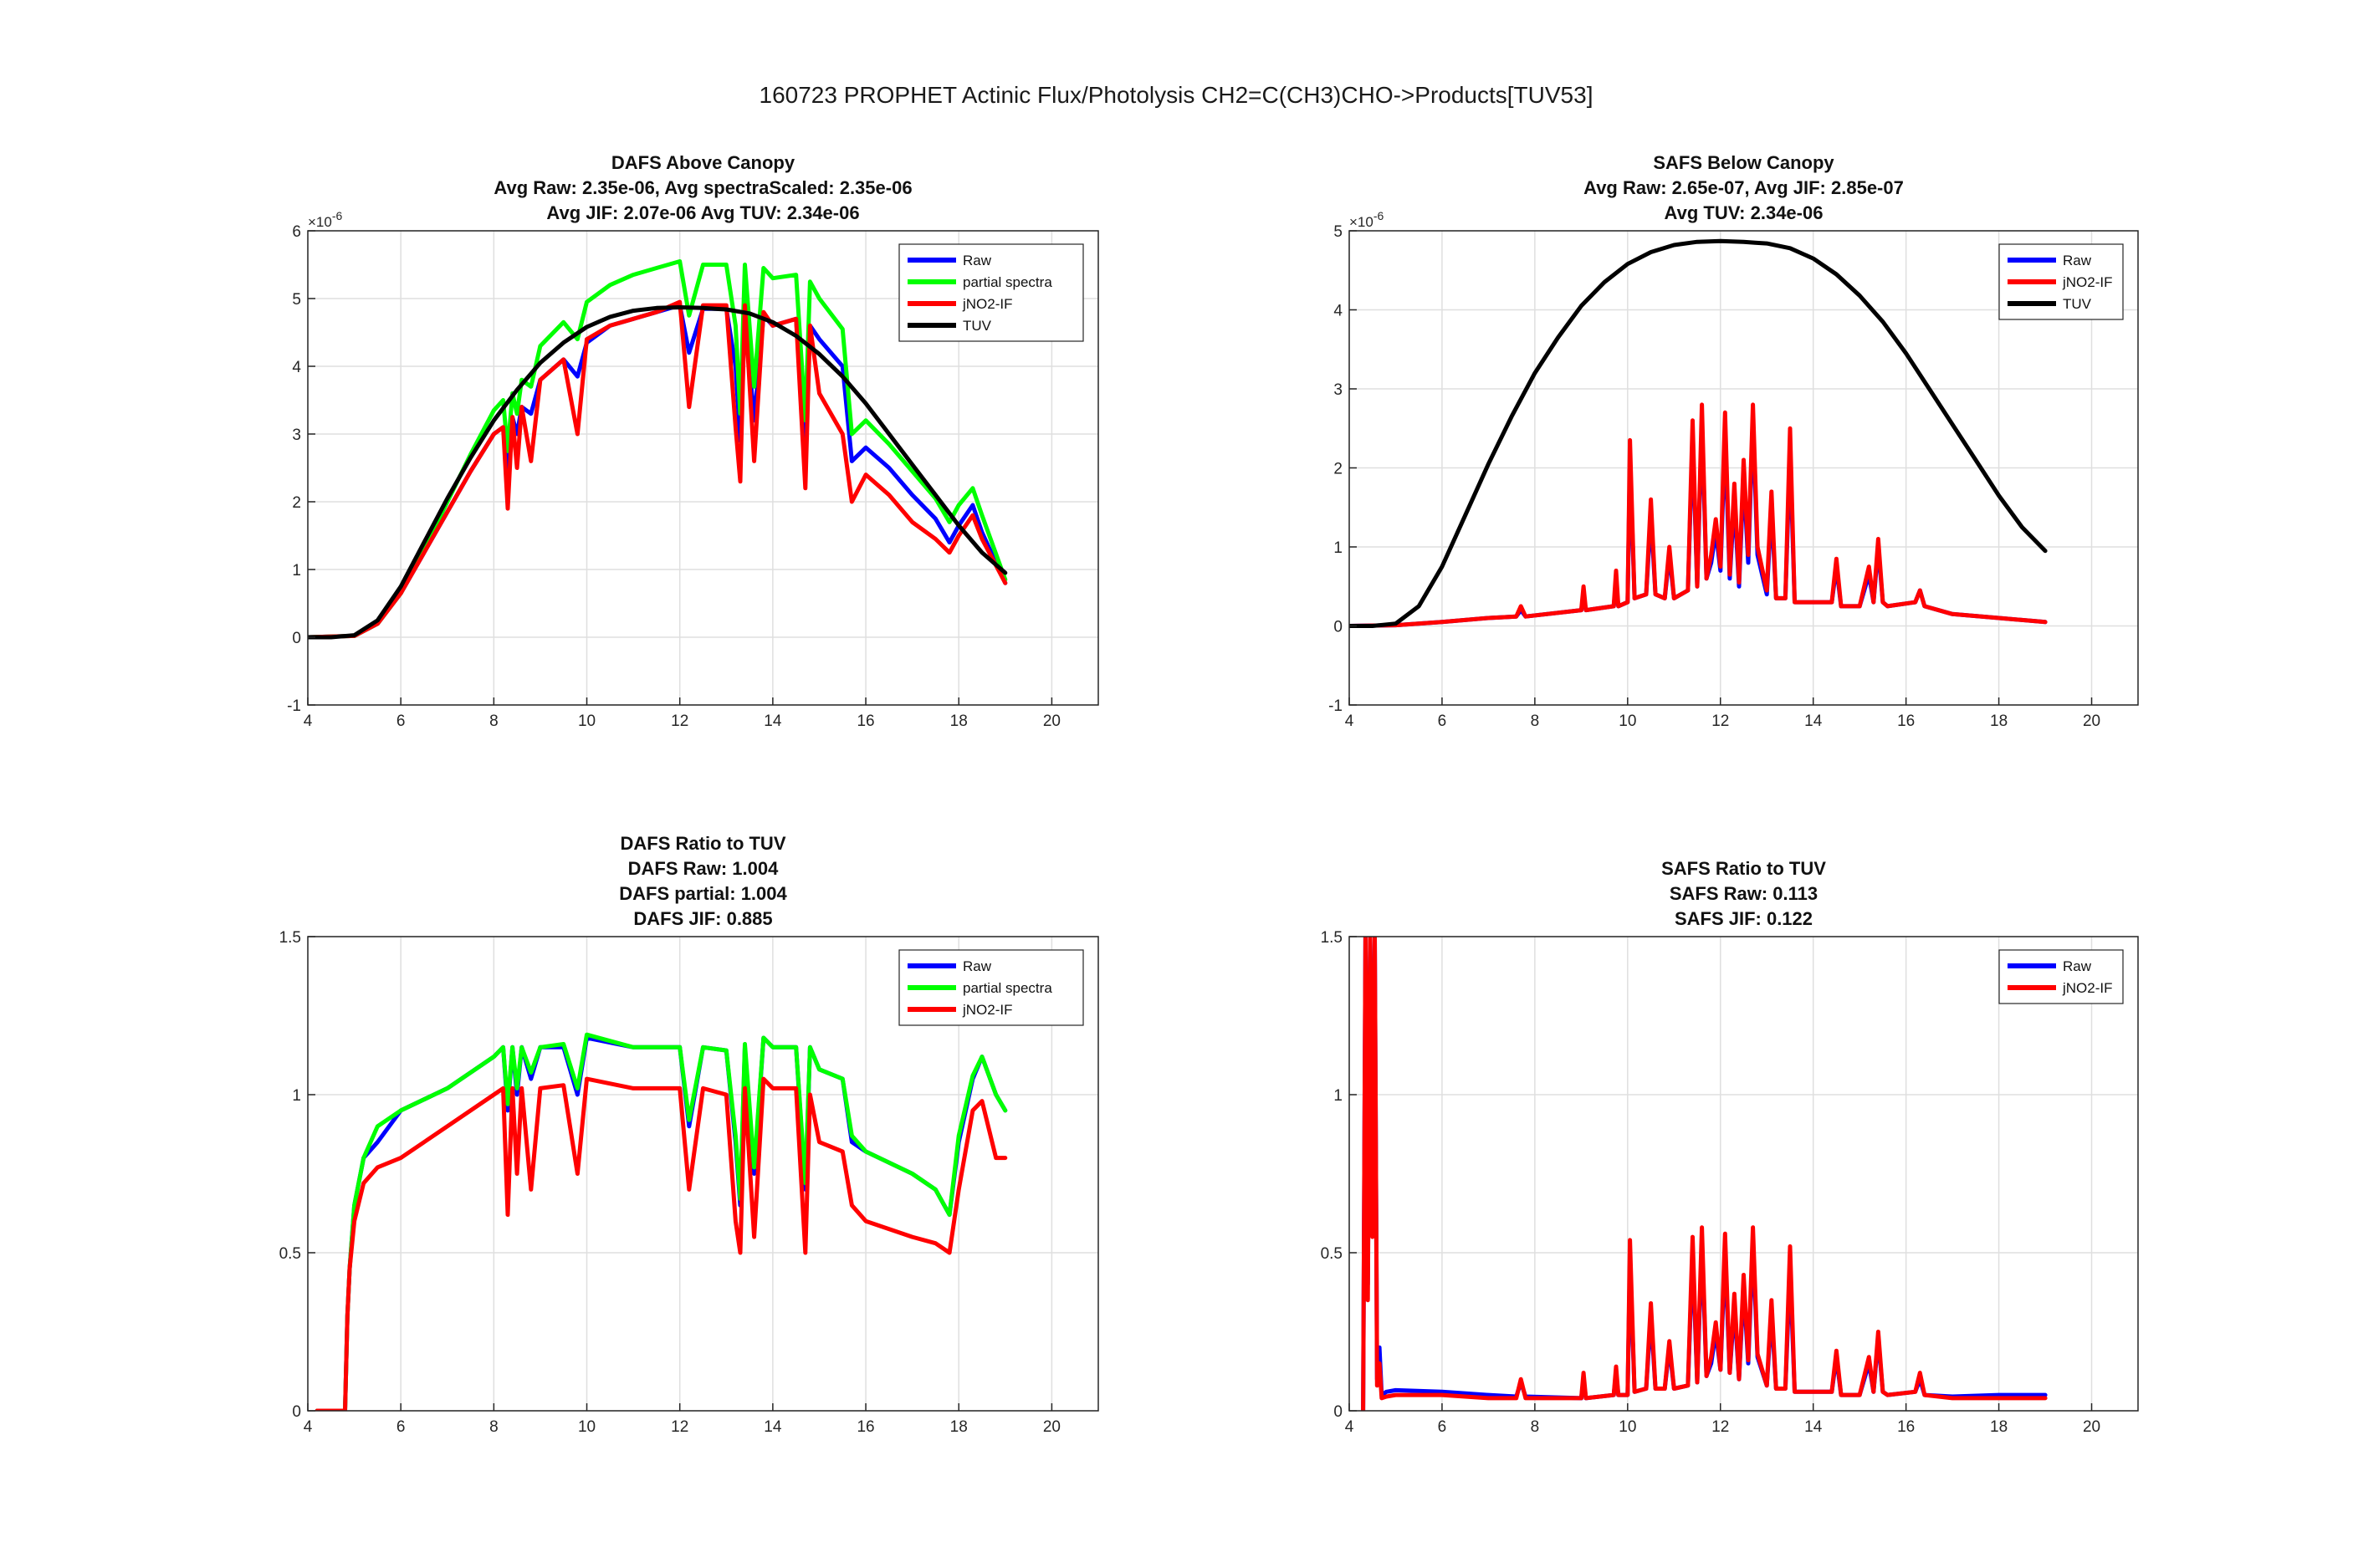 This screenshot has width=2353, height=1568. What do you see at coordinates (1744, 918) in the screenshot?
I see `panel-title-line: SAFS JIF: 0.122` at bounding box center [1744, 918].